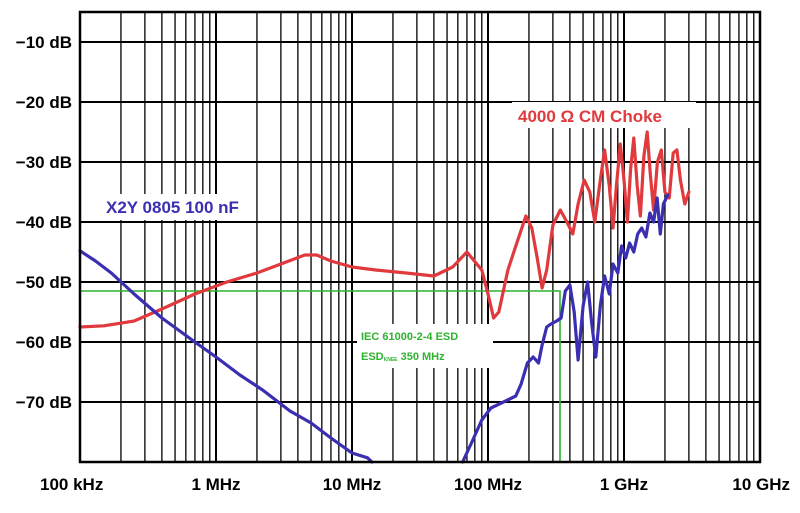  What do you see at coordinates (352, 484) in the screenshot?
I see `x-tick-label: 10 MHz` at bounding box center [352, 484].